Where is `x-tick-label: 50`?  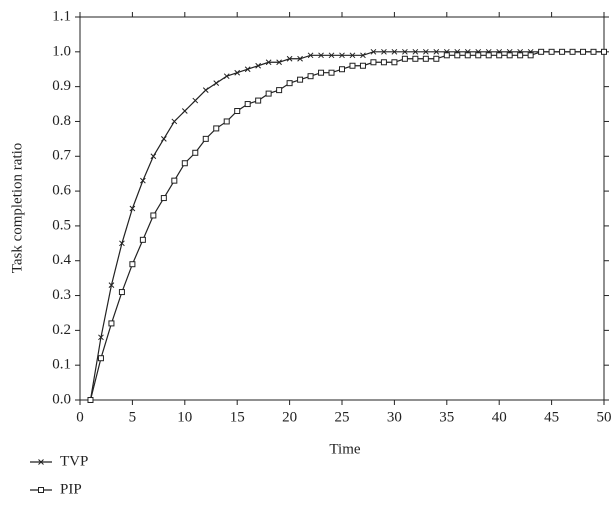
x-tick-label: 50 is located at coordinates (604, 417).